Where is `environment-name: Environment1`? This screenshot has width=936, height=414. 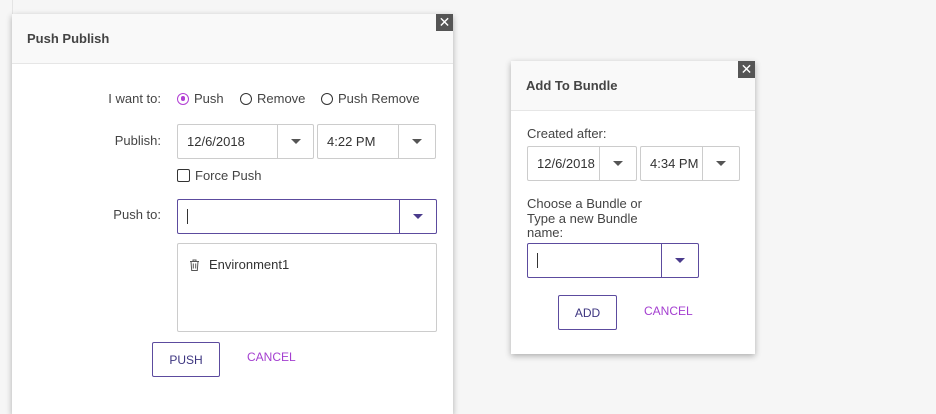 environment-name: Environment1 is located at coordinates (249, 264).